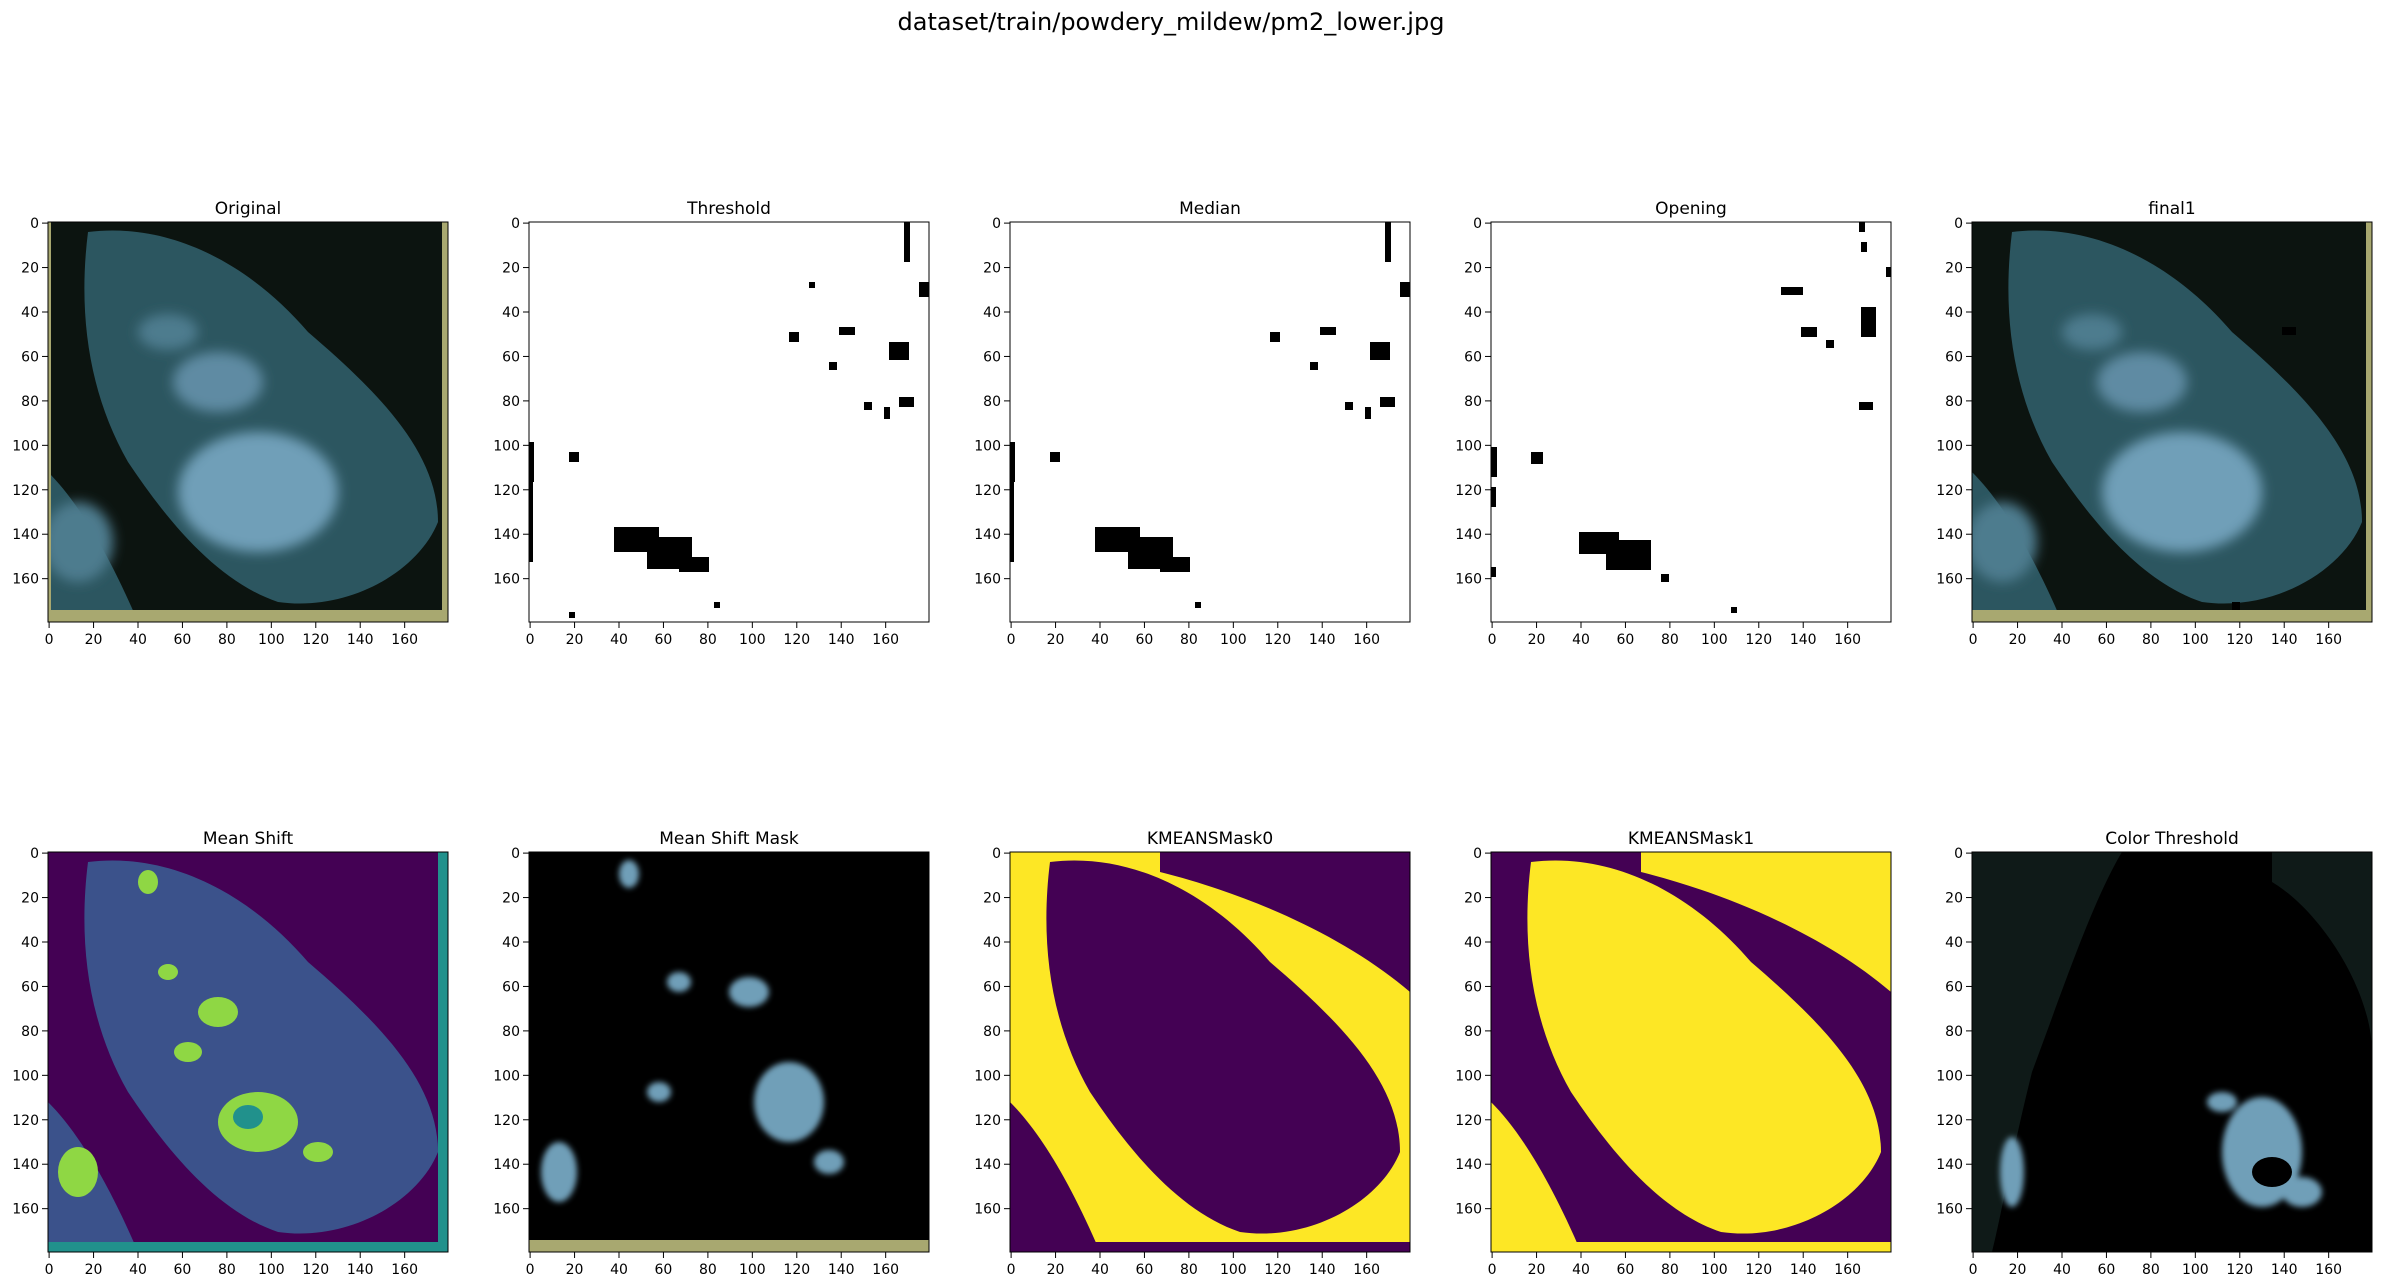  Describe the element at coordinates (2171, 209) in the screenshot. I see `panel-title-final1: final1` at that location.